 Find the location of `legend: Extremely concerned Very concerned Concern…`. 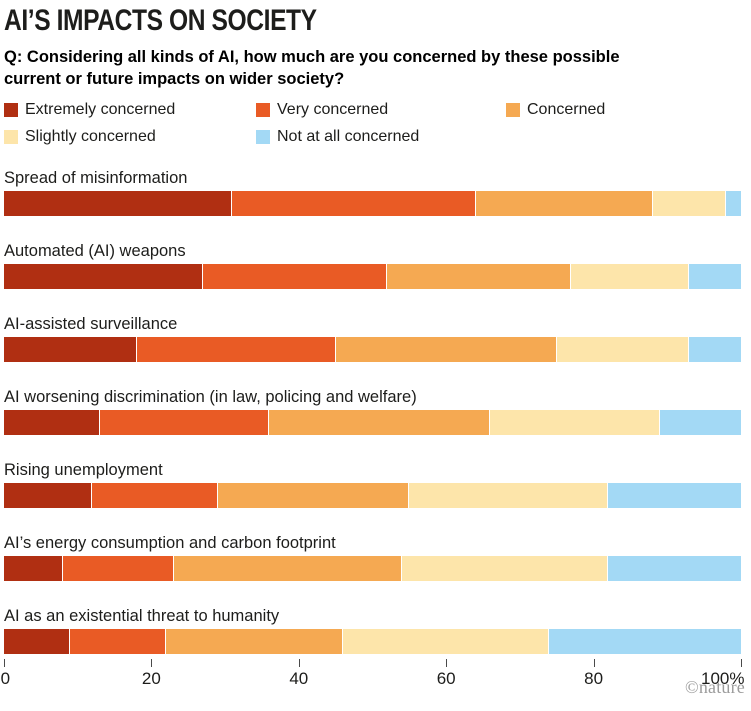

legend: Extremely concerned Very concerned Concern… is located at coordinates (375, 123).